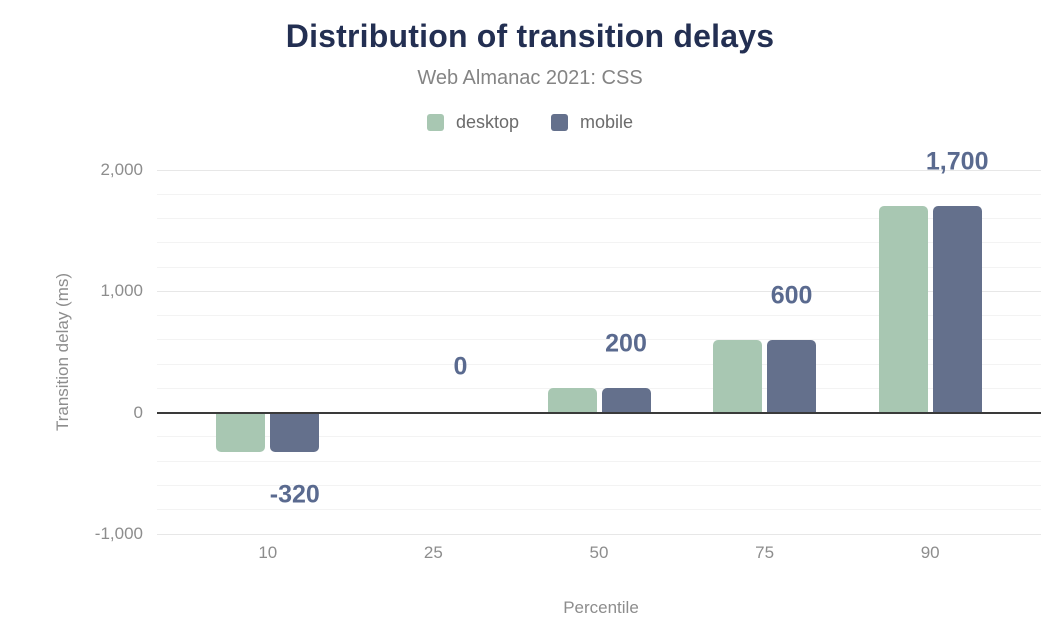 This screenshot has width=1060, height=640. Describe the element at coordinates (294, 494) in the screenshot. I see `data-label-p10: -320` at that location.